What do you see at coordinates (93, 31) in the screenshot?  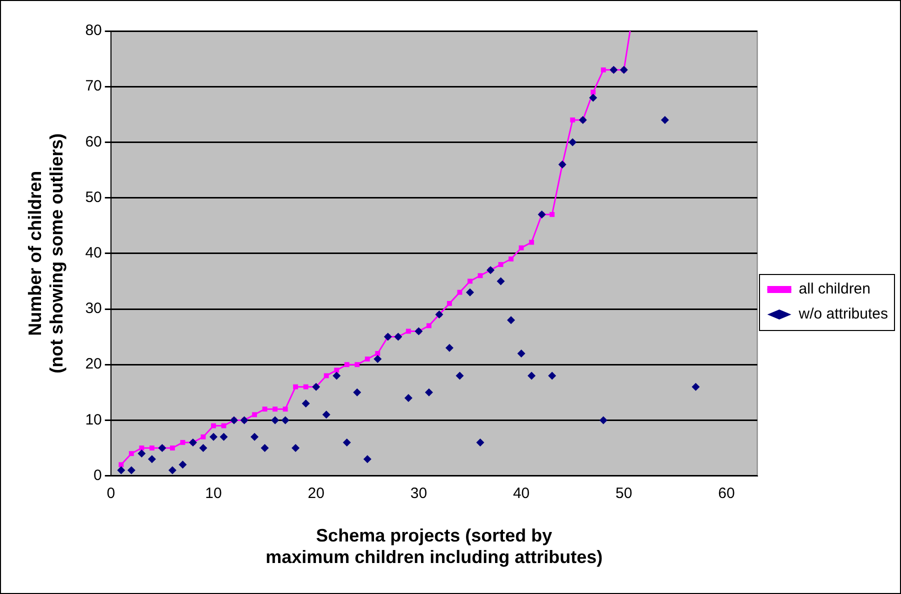 I see `y-tick-label: 80` at bounding box center [93, 31].